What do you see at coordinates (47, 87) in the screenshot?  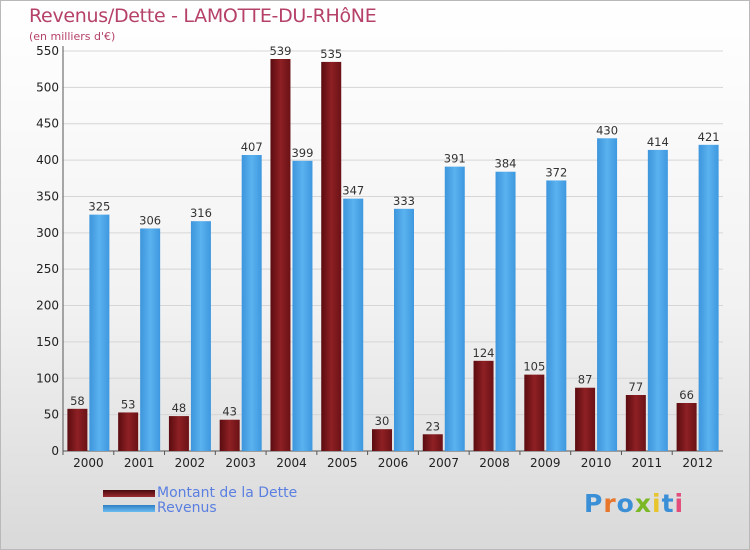 I see `y-tick-label: 500` at bounding box center [47, 87].